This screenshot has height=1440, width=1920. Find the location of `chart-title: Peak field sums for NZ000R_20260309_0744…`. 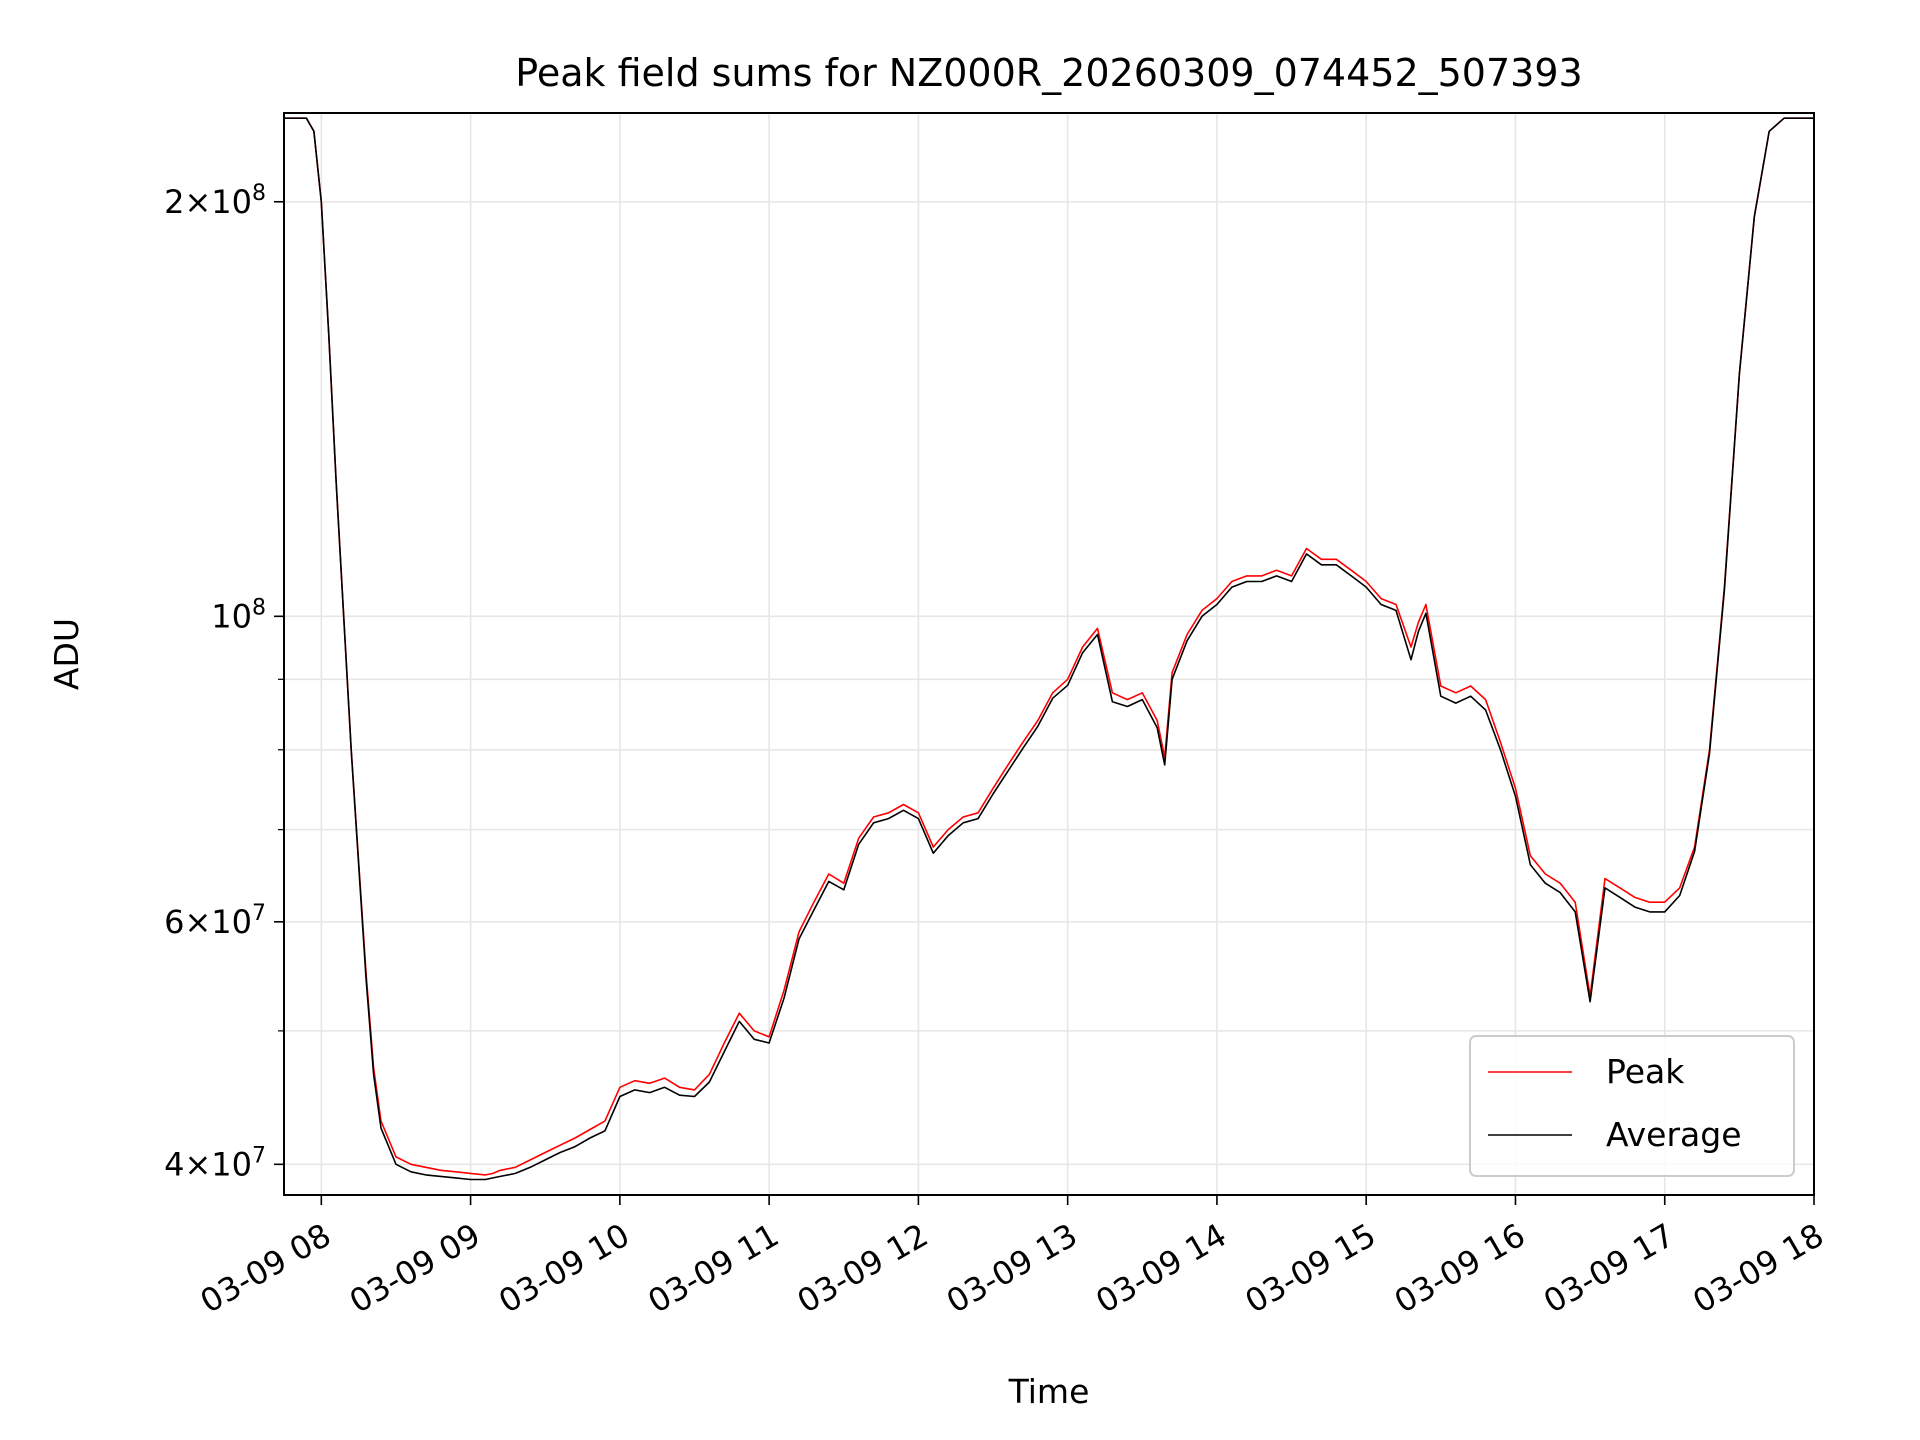

chart-title: Peak field sums for NZ000R_20260309_0744… is located at coordinates (1048, 73).